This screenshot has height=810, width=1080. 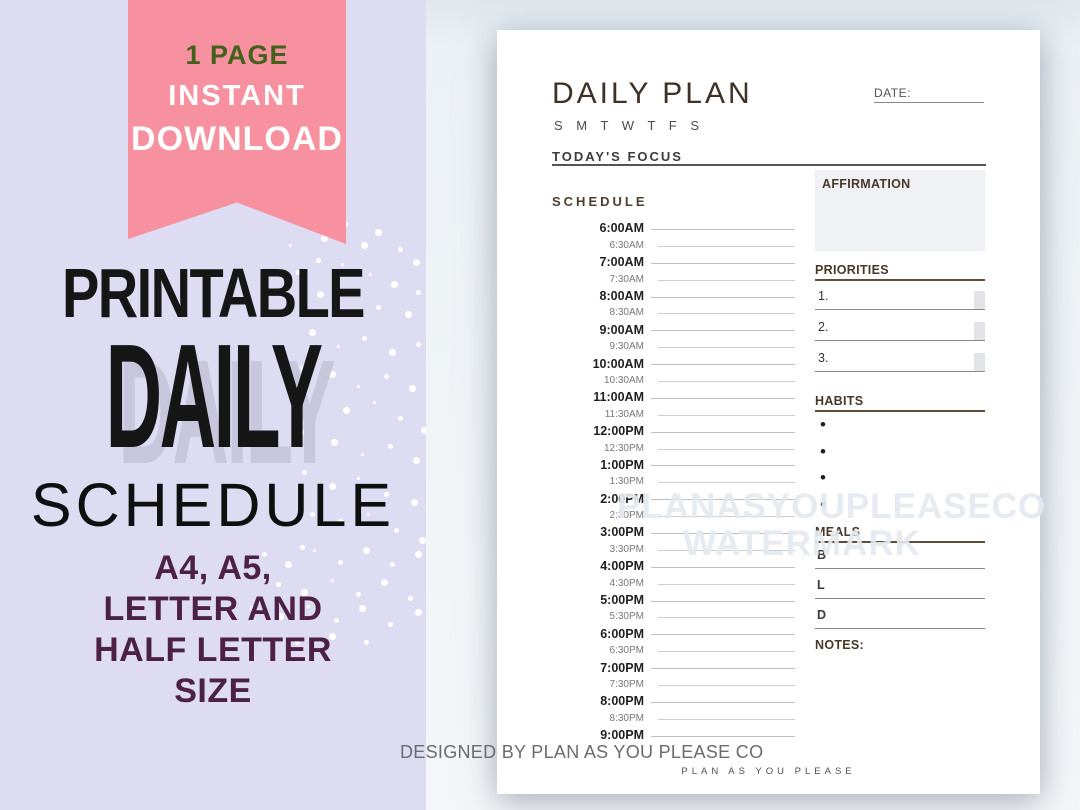 What do you see at coordinates (838, 532) in the screenshot?
I see `meals-label: MEALS` at bounding box center [838, 532].